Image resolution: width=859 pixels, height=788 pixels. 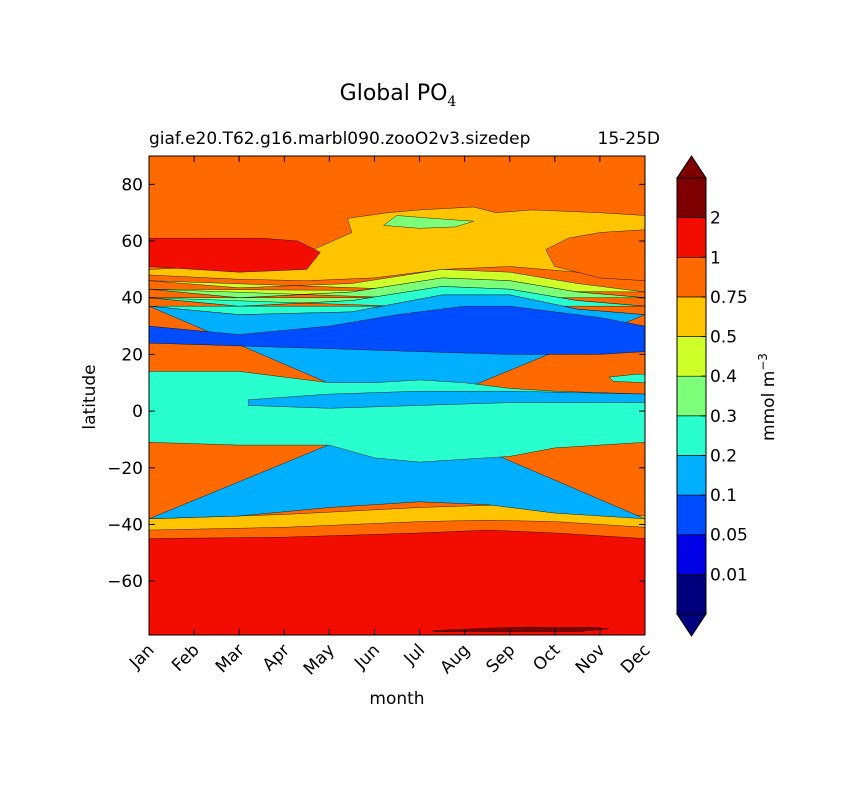 I want to click on colorbar-tick-label-9: 2, so click(x=715, y=219).